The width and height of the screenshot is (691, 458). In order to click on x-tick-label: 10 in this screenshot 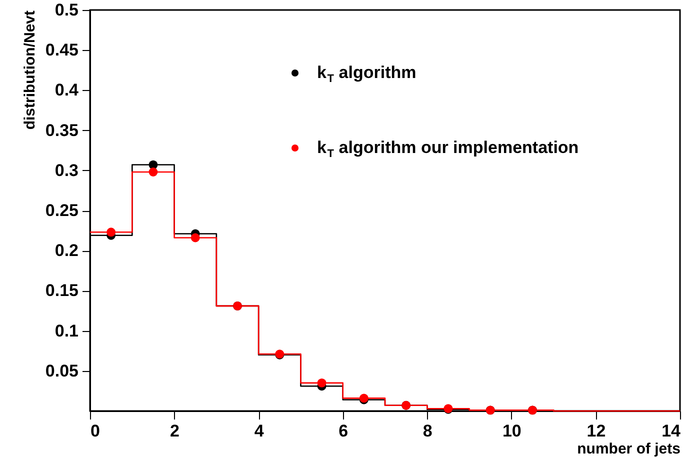, I will do `click(512, 431)`.